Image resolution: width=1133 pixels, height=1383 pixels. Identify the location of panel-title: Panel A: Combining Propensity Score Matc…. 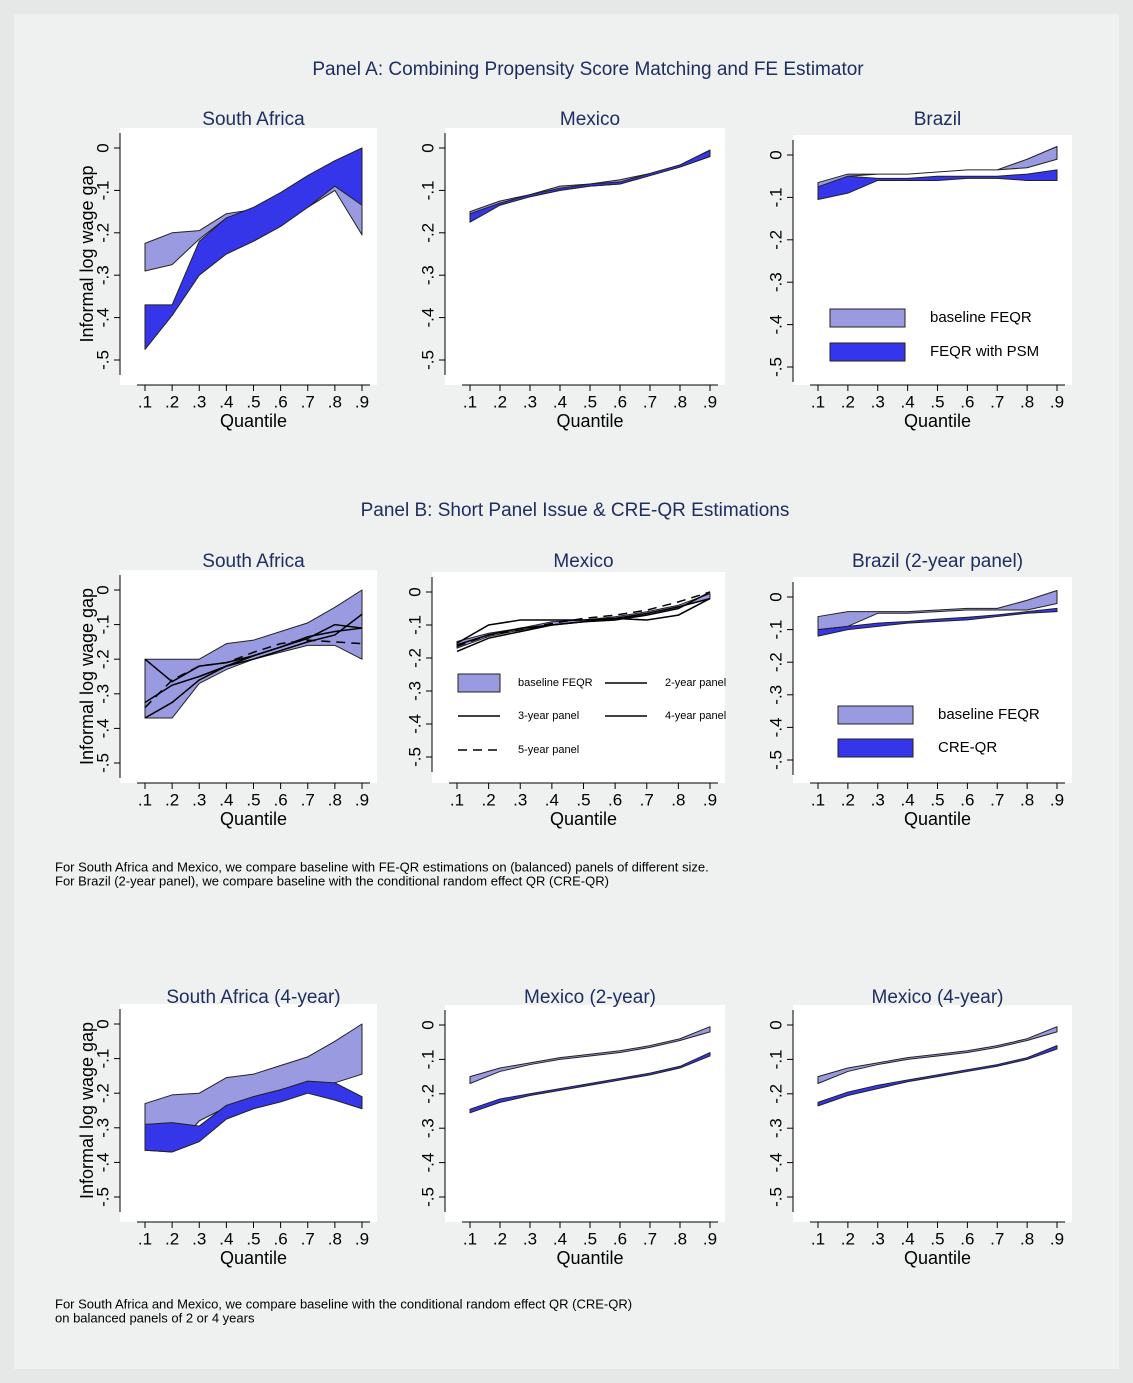
(588, 69).